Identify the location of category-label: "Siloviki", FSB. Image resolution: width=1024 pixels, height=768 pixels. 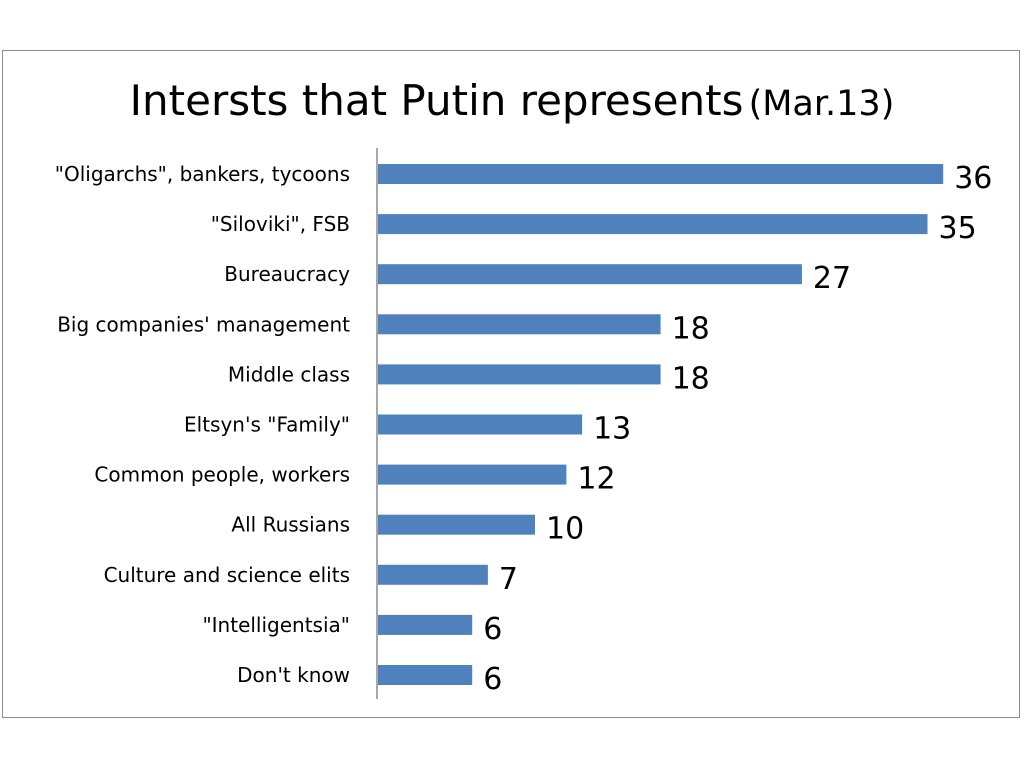
(280, 224).